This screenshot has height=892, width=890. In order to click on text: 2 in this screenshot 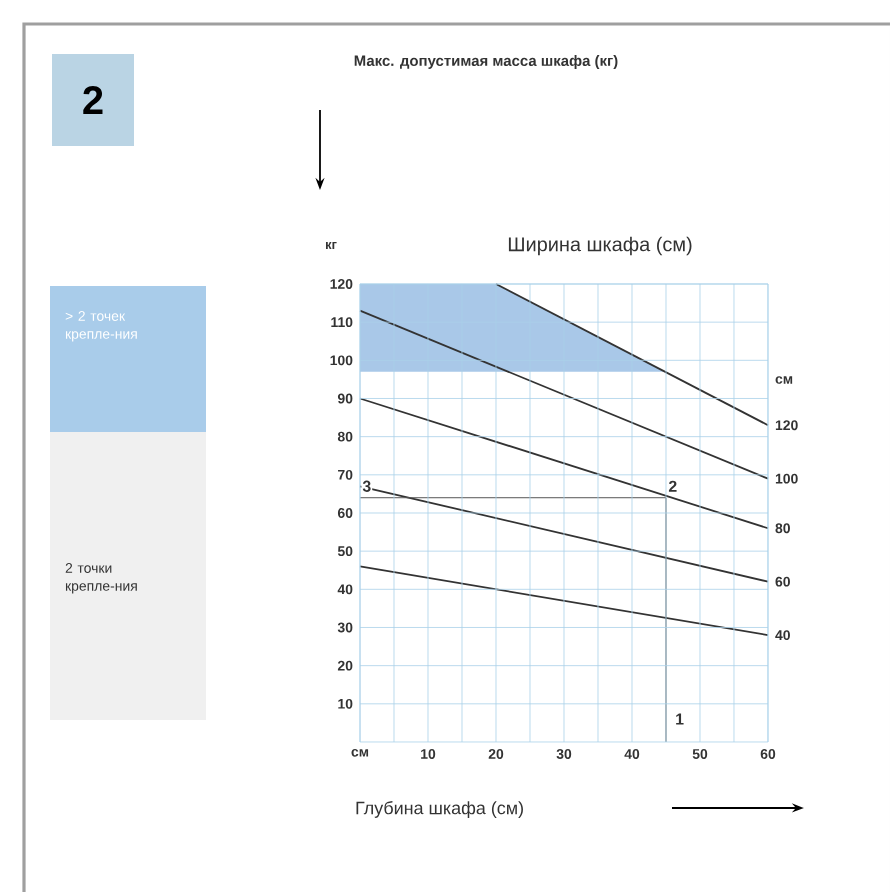, I will do `click(93, 100)`.